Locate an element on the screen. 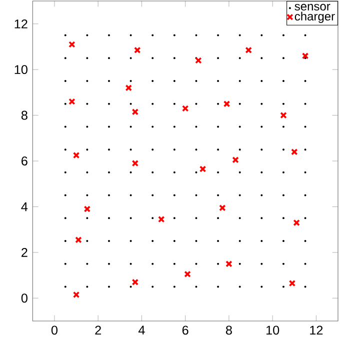 This screenshot has width=346, height=347. x-tick-label: 6 is located at coordinates (185, 330).